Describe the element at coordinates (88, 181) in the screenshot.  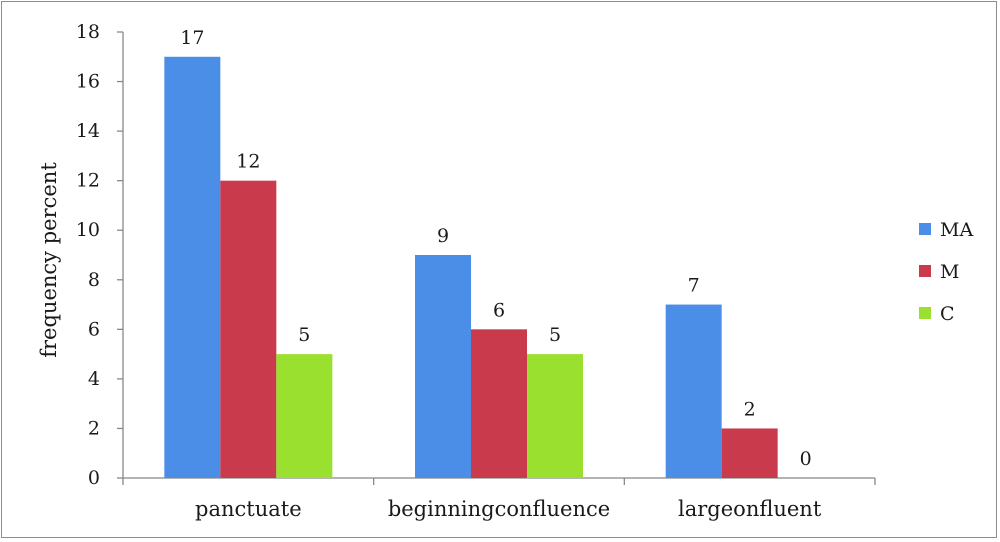
I see `y-tick-label: 12` at that location.